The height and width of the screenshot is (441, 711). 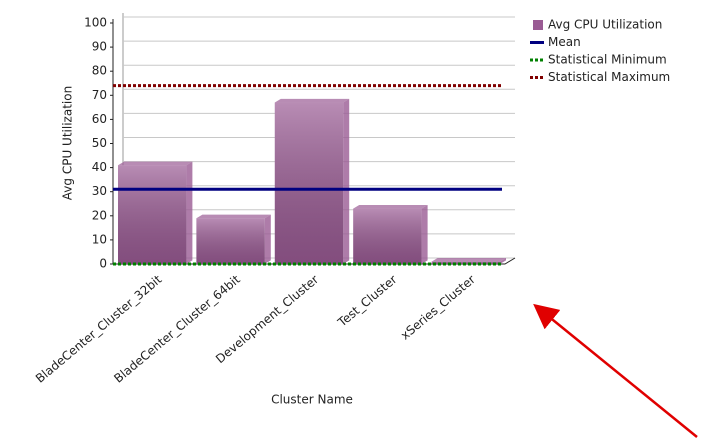 What do you see at coordinates (103, 264) in the screenshot?
I see `y-tick-label: 0` at bounding box center [103, 264].